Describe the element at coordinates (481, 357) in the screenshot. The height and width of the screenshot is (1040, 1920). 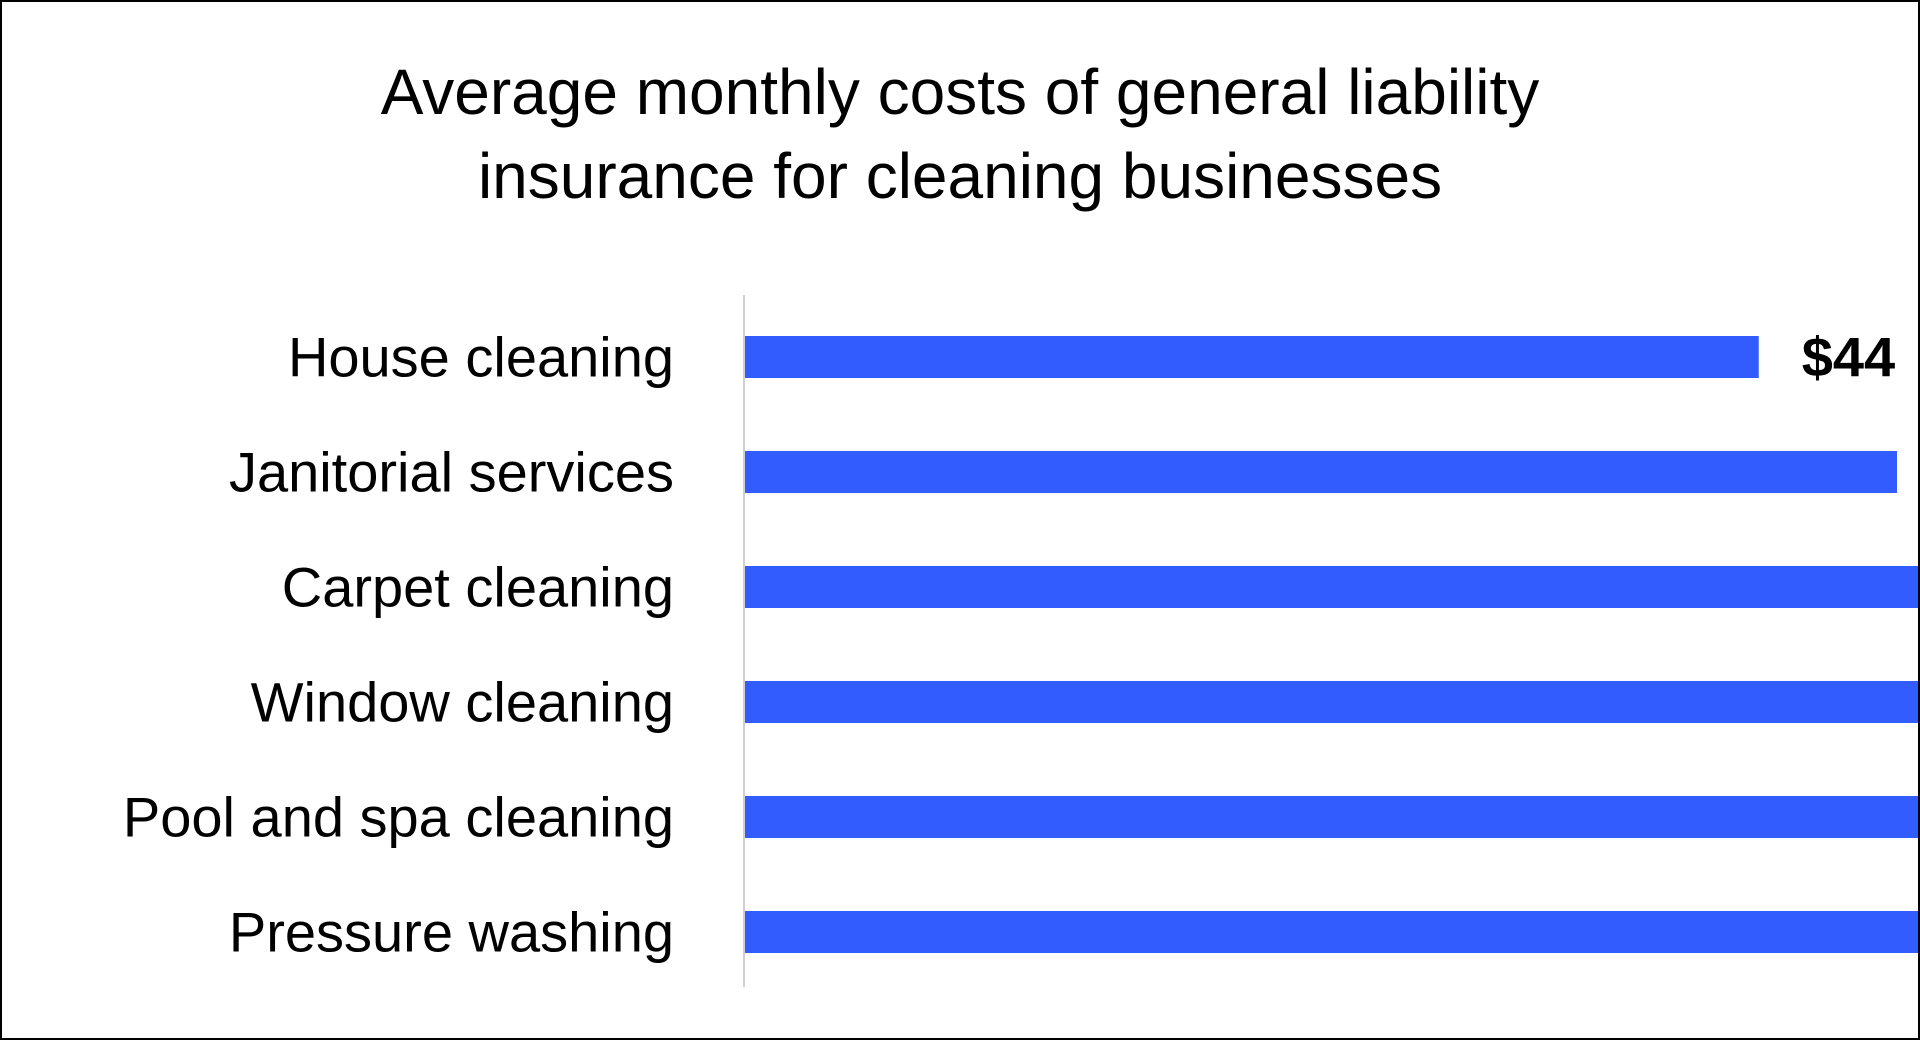
I see `category-label: House cleaning` at that location.